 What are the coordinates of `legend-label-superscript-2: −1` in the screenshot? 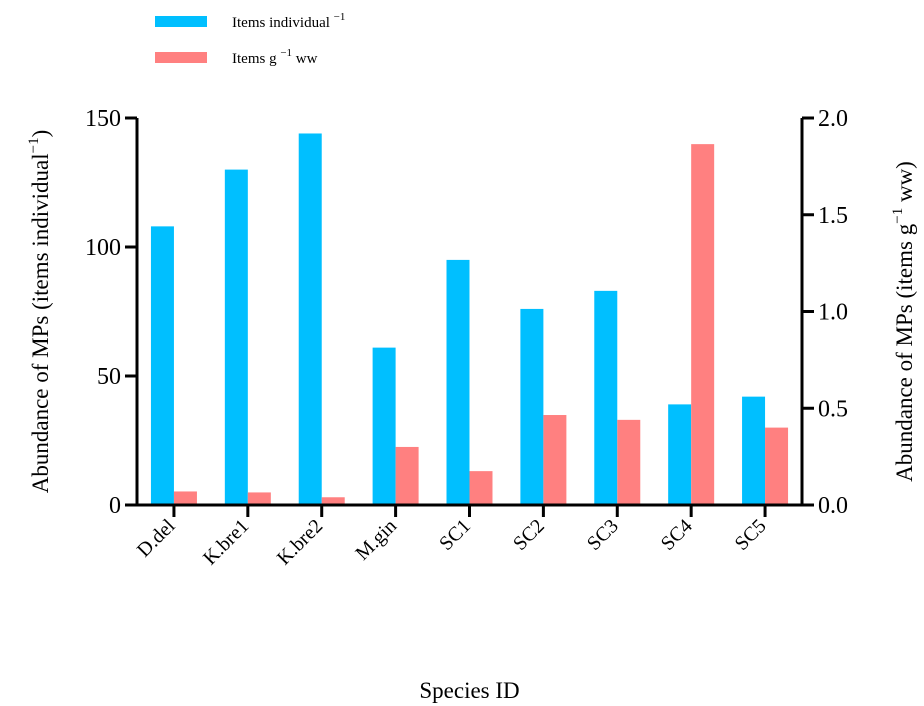 It's located at (286, 53).